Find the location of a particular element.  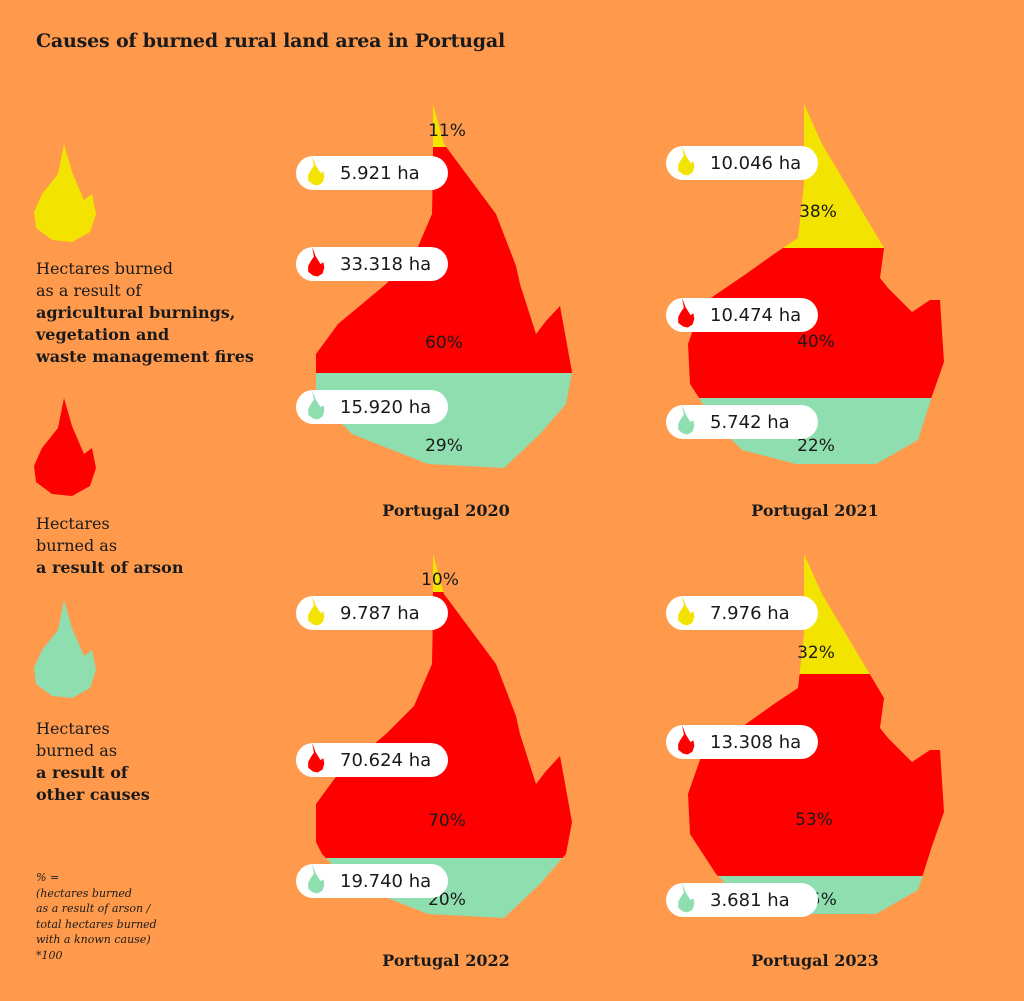

note-line1: % = is located at coordinates (48, 877).